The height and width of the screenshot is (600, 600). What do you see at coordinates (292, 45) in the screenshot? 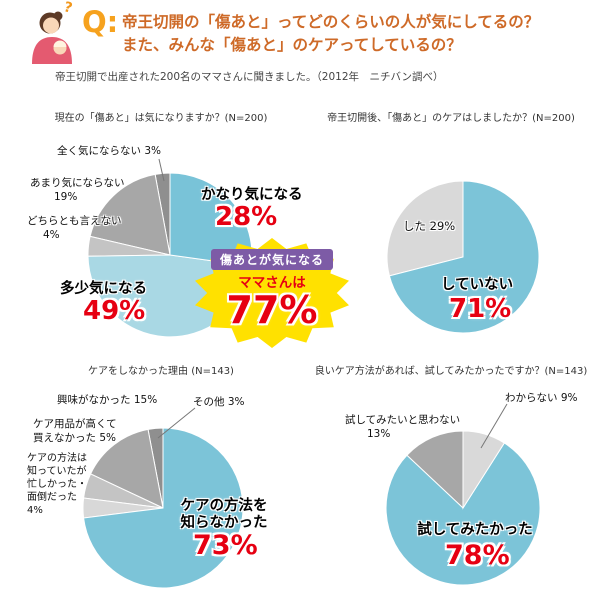
I see `page-title-line2: また、みんな「傷あと」のケアってしているの？` at bounding box center [292, 45].